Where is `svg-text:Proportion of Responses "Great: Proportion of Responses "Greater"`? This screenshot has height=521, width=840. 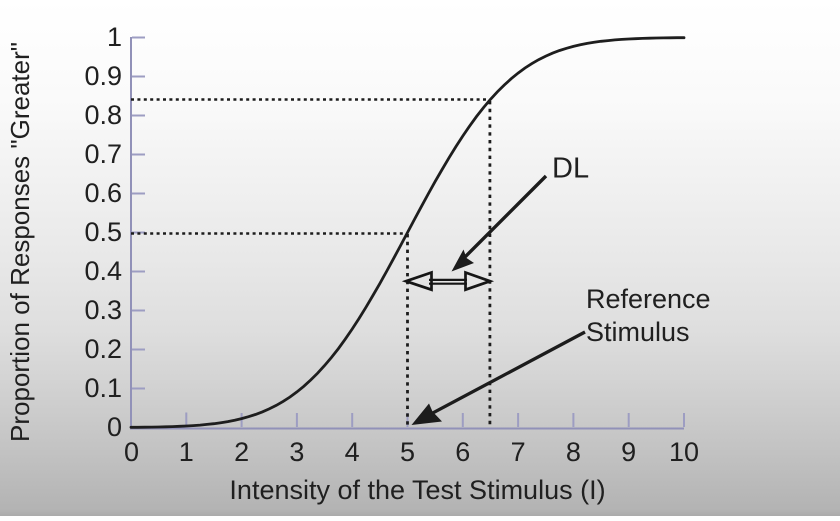
svg-text:Proportion of Responses "Great: Proportion of Responses "Greater" is located at coordinates (20, 242).